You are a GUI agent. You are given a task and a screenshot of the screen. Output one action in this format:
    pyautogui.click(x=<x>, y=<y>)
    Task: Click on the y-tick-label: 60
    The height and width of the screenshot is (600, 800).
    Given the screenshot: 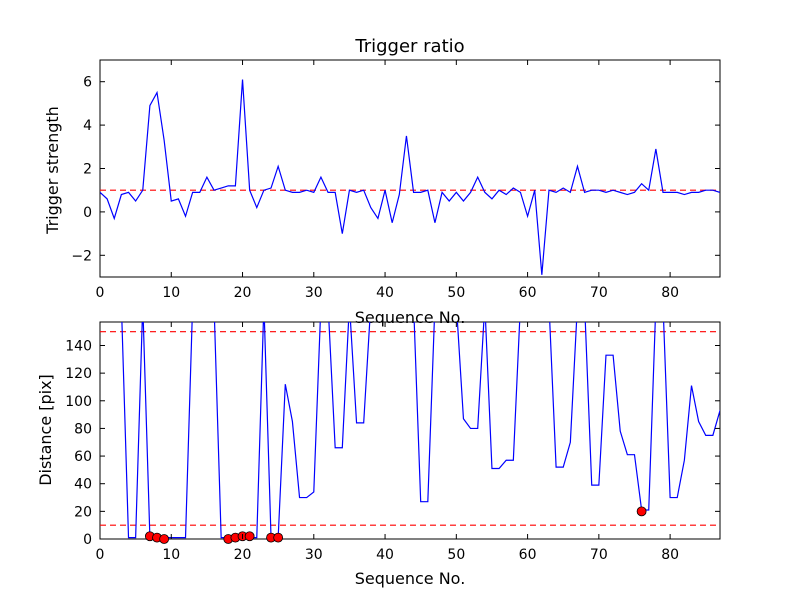 What is the action you would take?
    pyautogui.click(x=83, y=457)
    